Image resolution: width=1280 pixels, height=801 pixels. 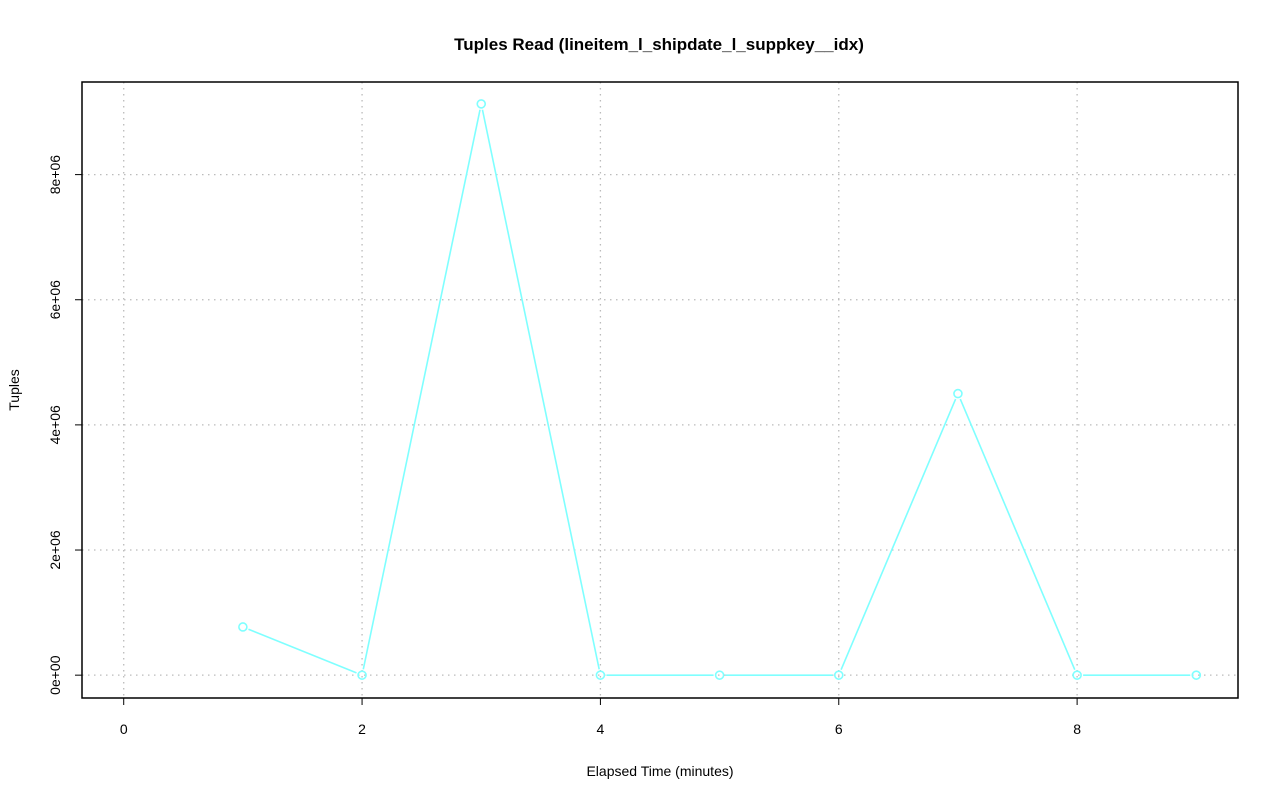 What do you see at coordinates (362, 729) in the screenshot?
I see `x-tick-label: 2` at bounding box center [362, 729].